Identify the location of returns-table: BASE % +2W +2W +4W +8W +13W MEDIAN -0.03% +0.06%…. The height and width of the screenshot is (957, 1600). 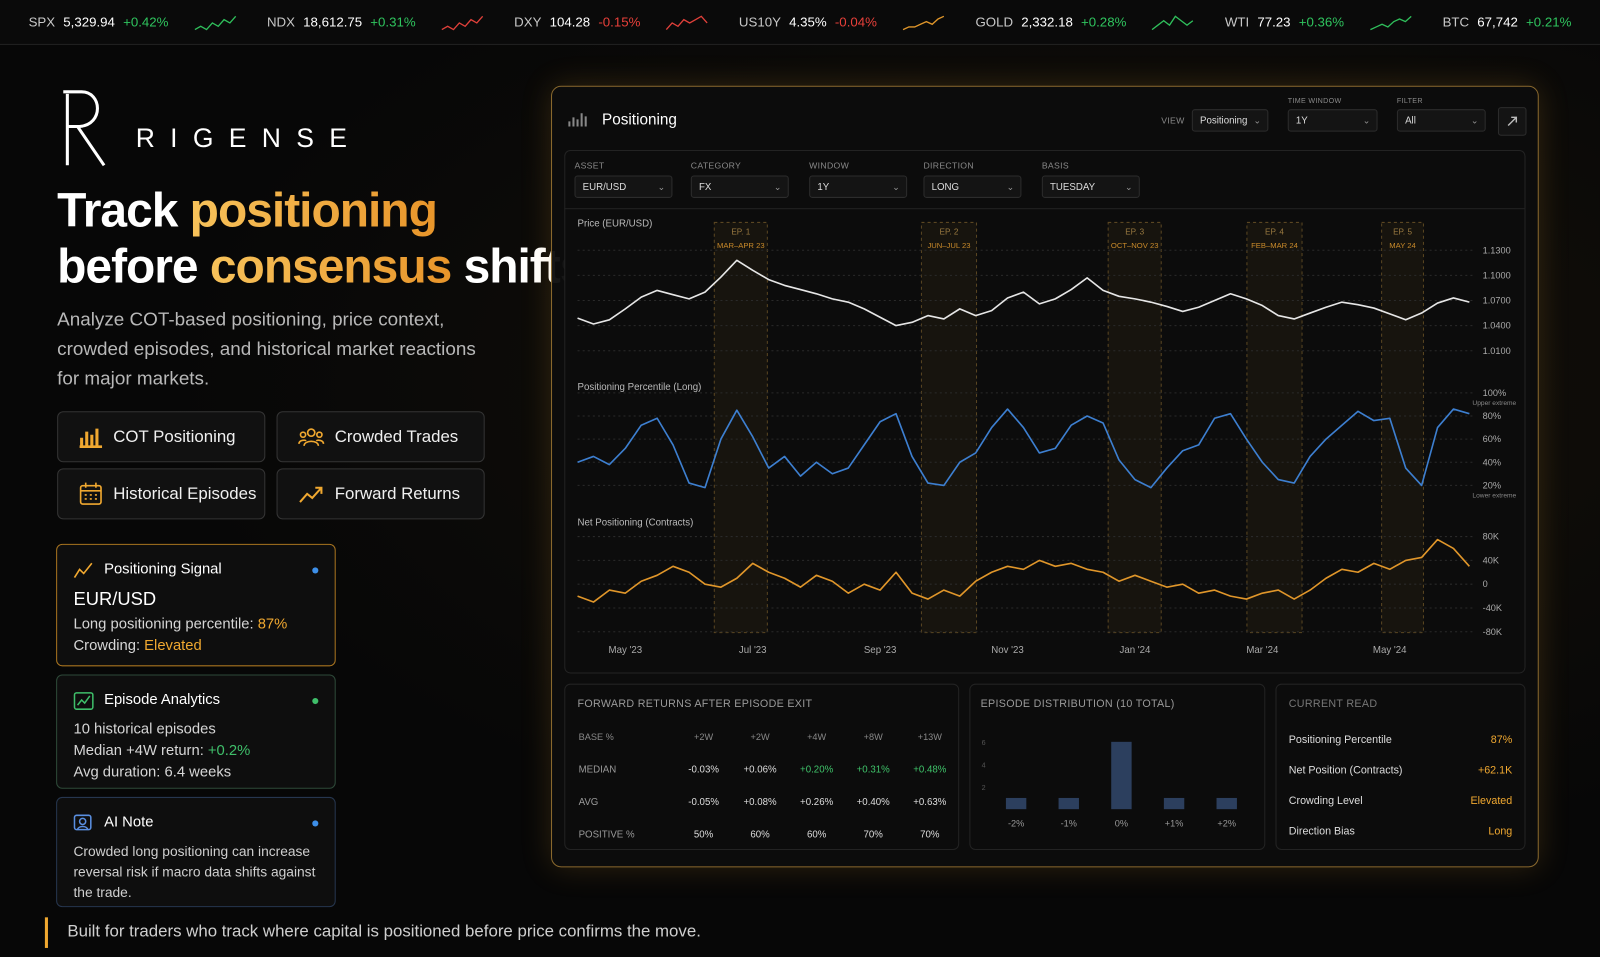
(768, 785).